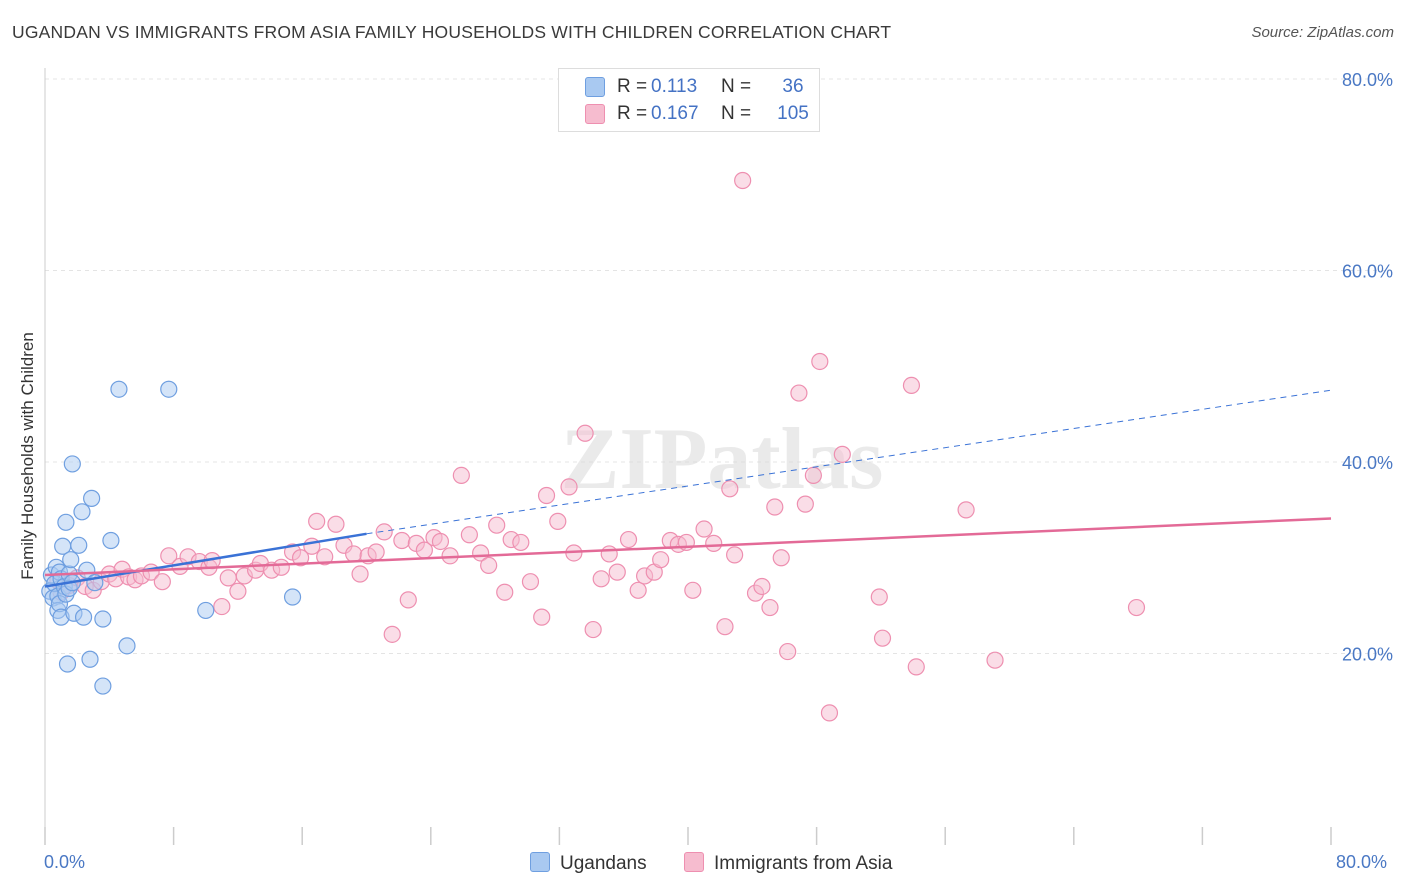 This screenshot has width=1406, height=892. What do you see at coordinates (1367, 463) in the screenshot?
I see `y-tick-label: 40.0%` at bounding box center [1367, 463].